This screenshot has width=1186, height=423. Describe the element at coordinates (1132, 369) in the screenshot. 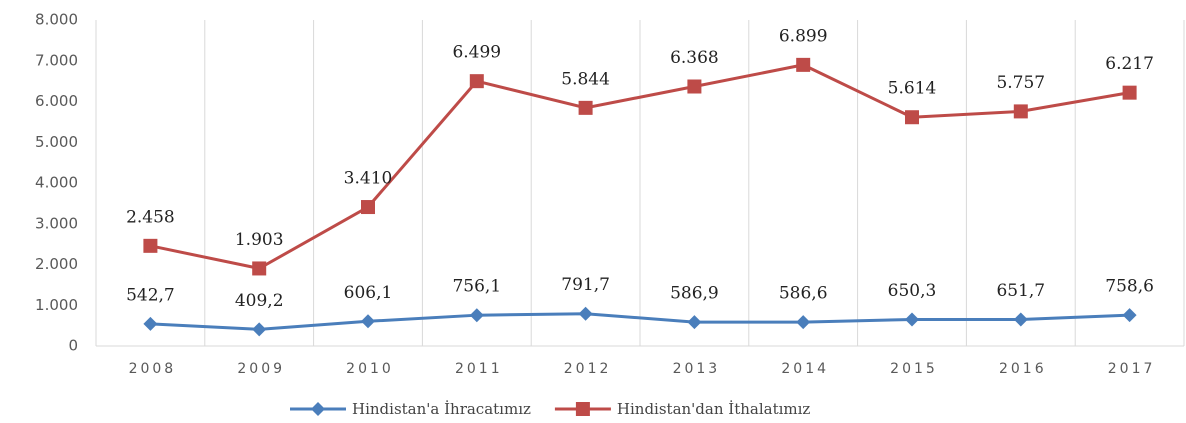

I see `x-tick-label: 2017` at that location.